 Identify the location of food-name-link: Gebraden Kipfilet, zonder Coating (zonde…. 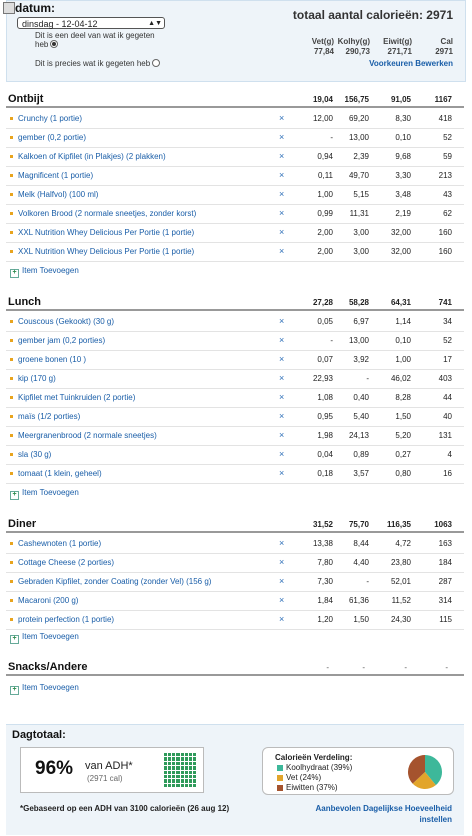
(115, 581).